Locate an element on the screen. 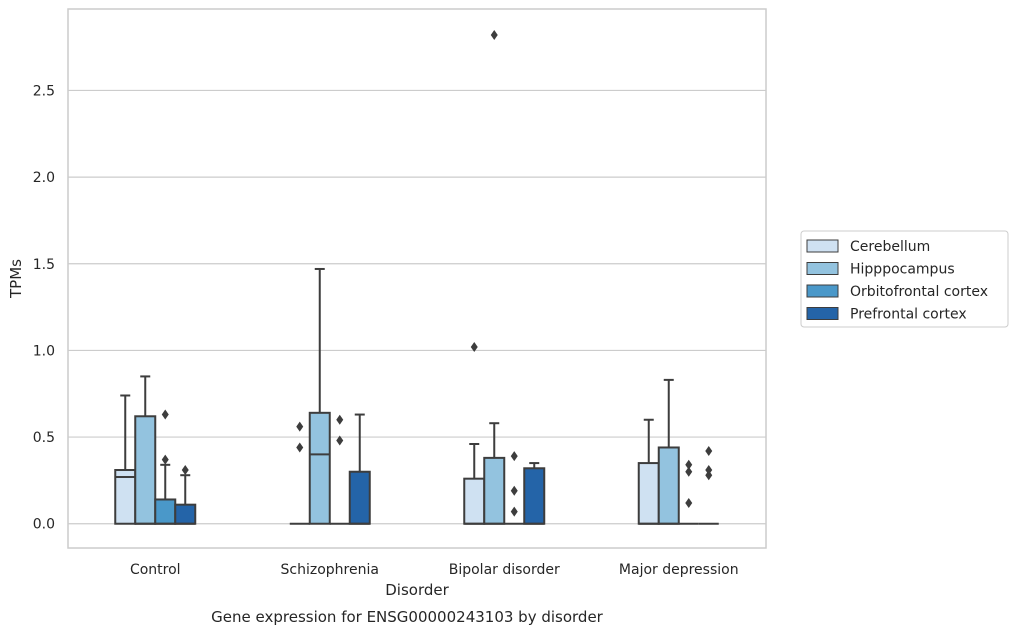 The height and width of the screenshot is (634, 1018). x-tick-label: Schizophrenia is located at coordinates (330, 570).